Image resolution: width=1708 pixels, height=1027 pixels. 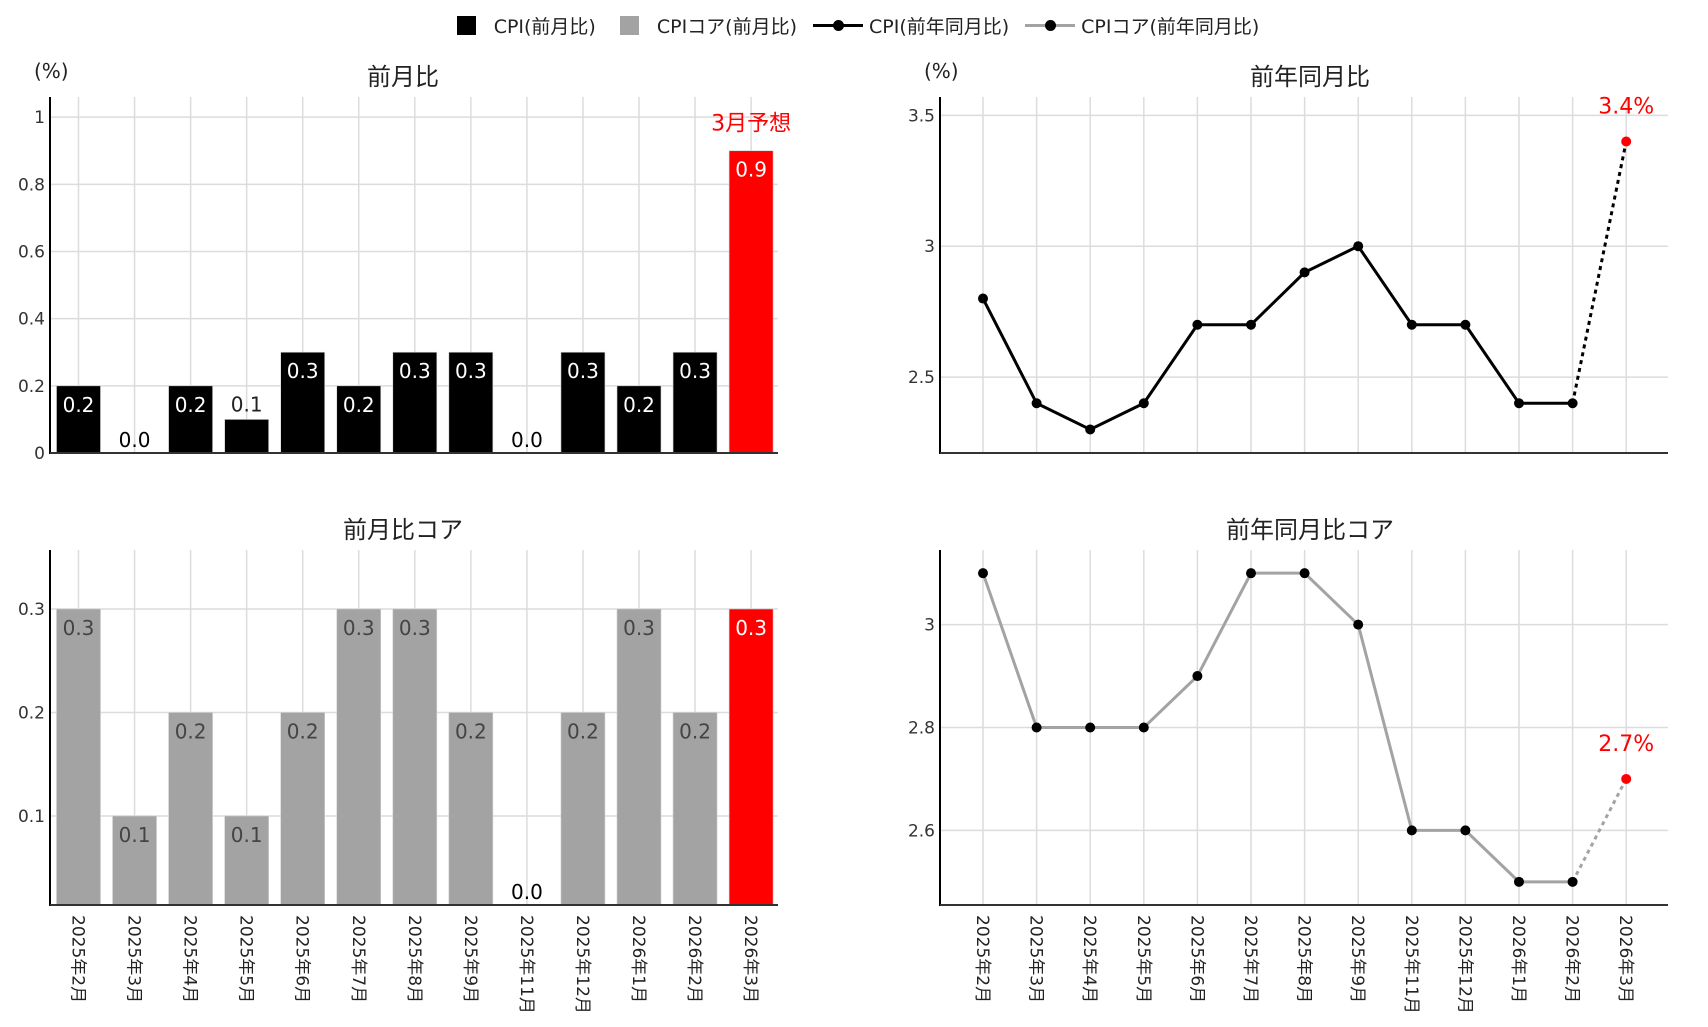 What do you see at coordinates (1277, 338) in the screenshot?
I see `series-line` at bounding box center [1277, 338].